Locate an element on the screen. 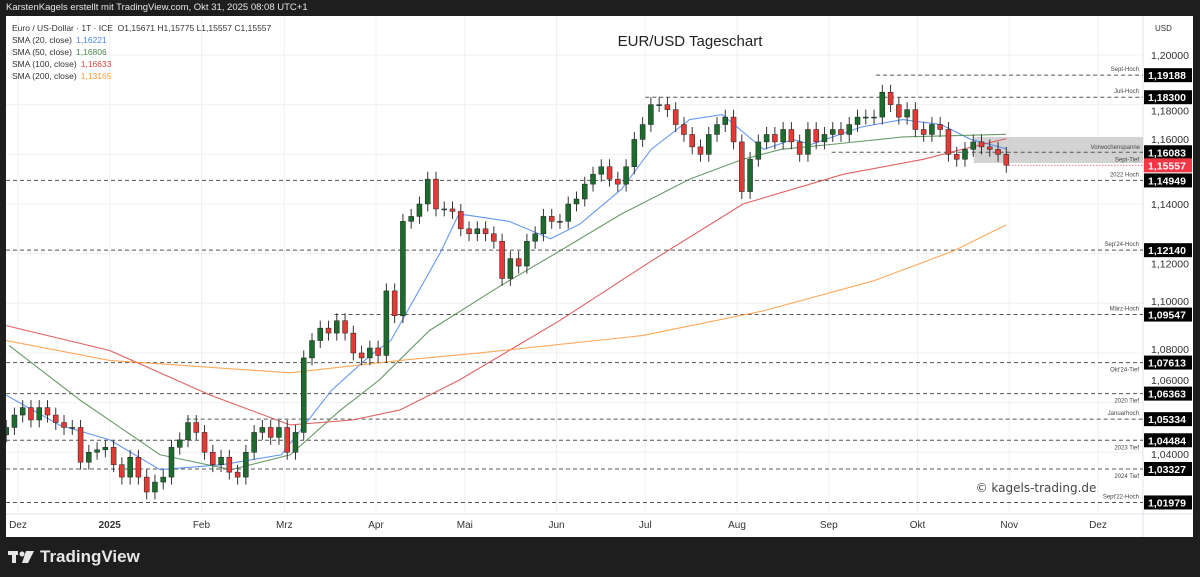 Image resolution: width=1200 pixels, height=577 pixels. symbol-label: Euro / US-Dollar · 1T · ICE is located at coordinates (62, 28).